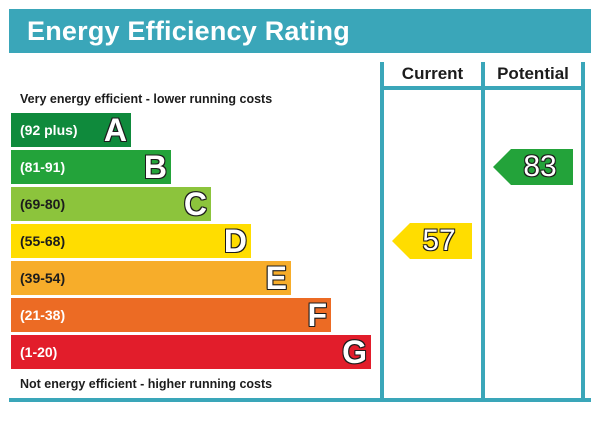  I want to click on band-range-label: (92 plus), so click(49, 130).